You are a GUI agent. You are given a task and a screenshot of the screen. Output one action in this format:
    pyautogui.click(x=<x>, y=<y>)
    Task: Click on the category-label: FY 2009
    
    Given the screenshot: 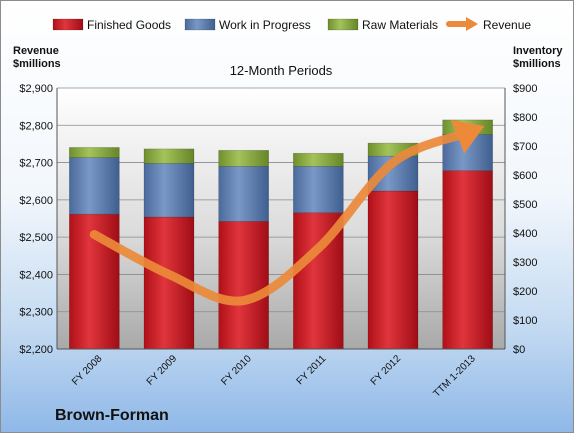 What is the action you would take?
    pyautogui.click(x=162, y=370)
    